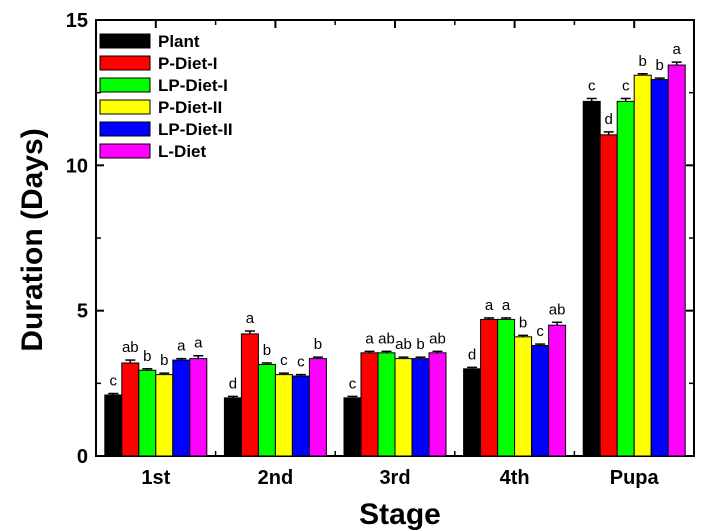 The width and height of the screenshot is (709, 531). I want to click on legend-label: L-Diet, so click(182, 151).